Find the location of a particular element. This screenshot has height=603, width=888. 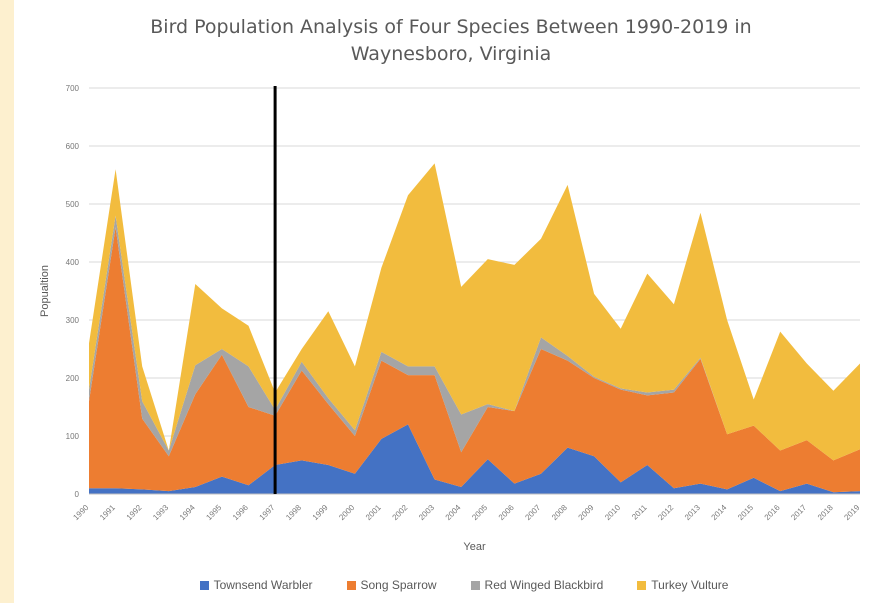

x-tick-label: 2001 is located at coordinates (373, 512).